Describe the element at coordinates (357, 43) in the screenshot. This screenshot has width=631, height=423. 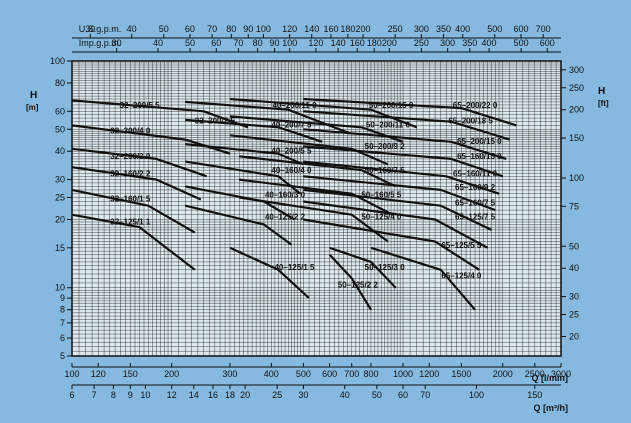
I see `top-impgpm-tick-label: 160` at that location.